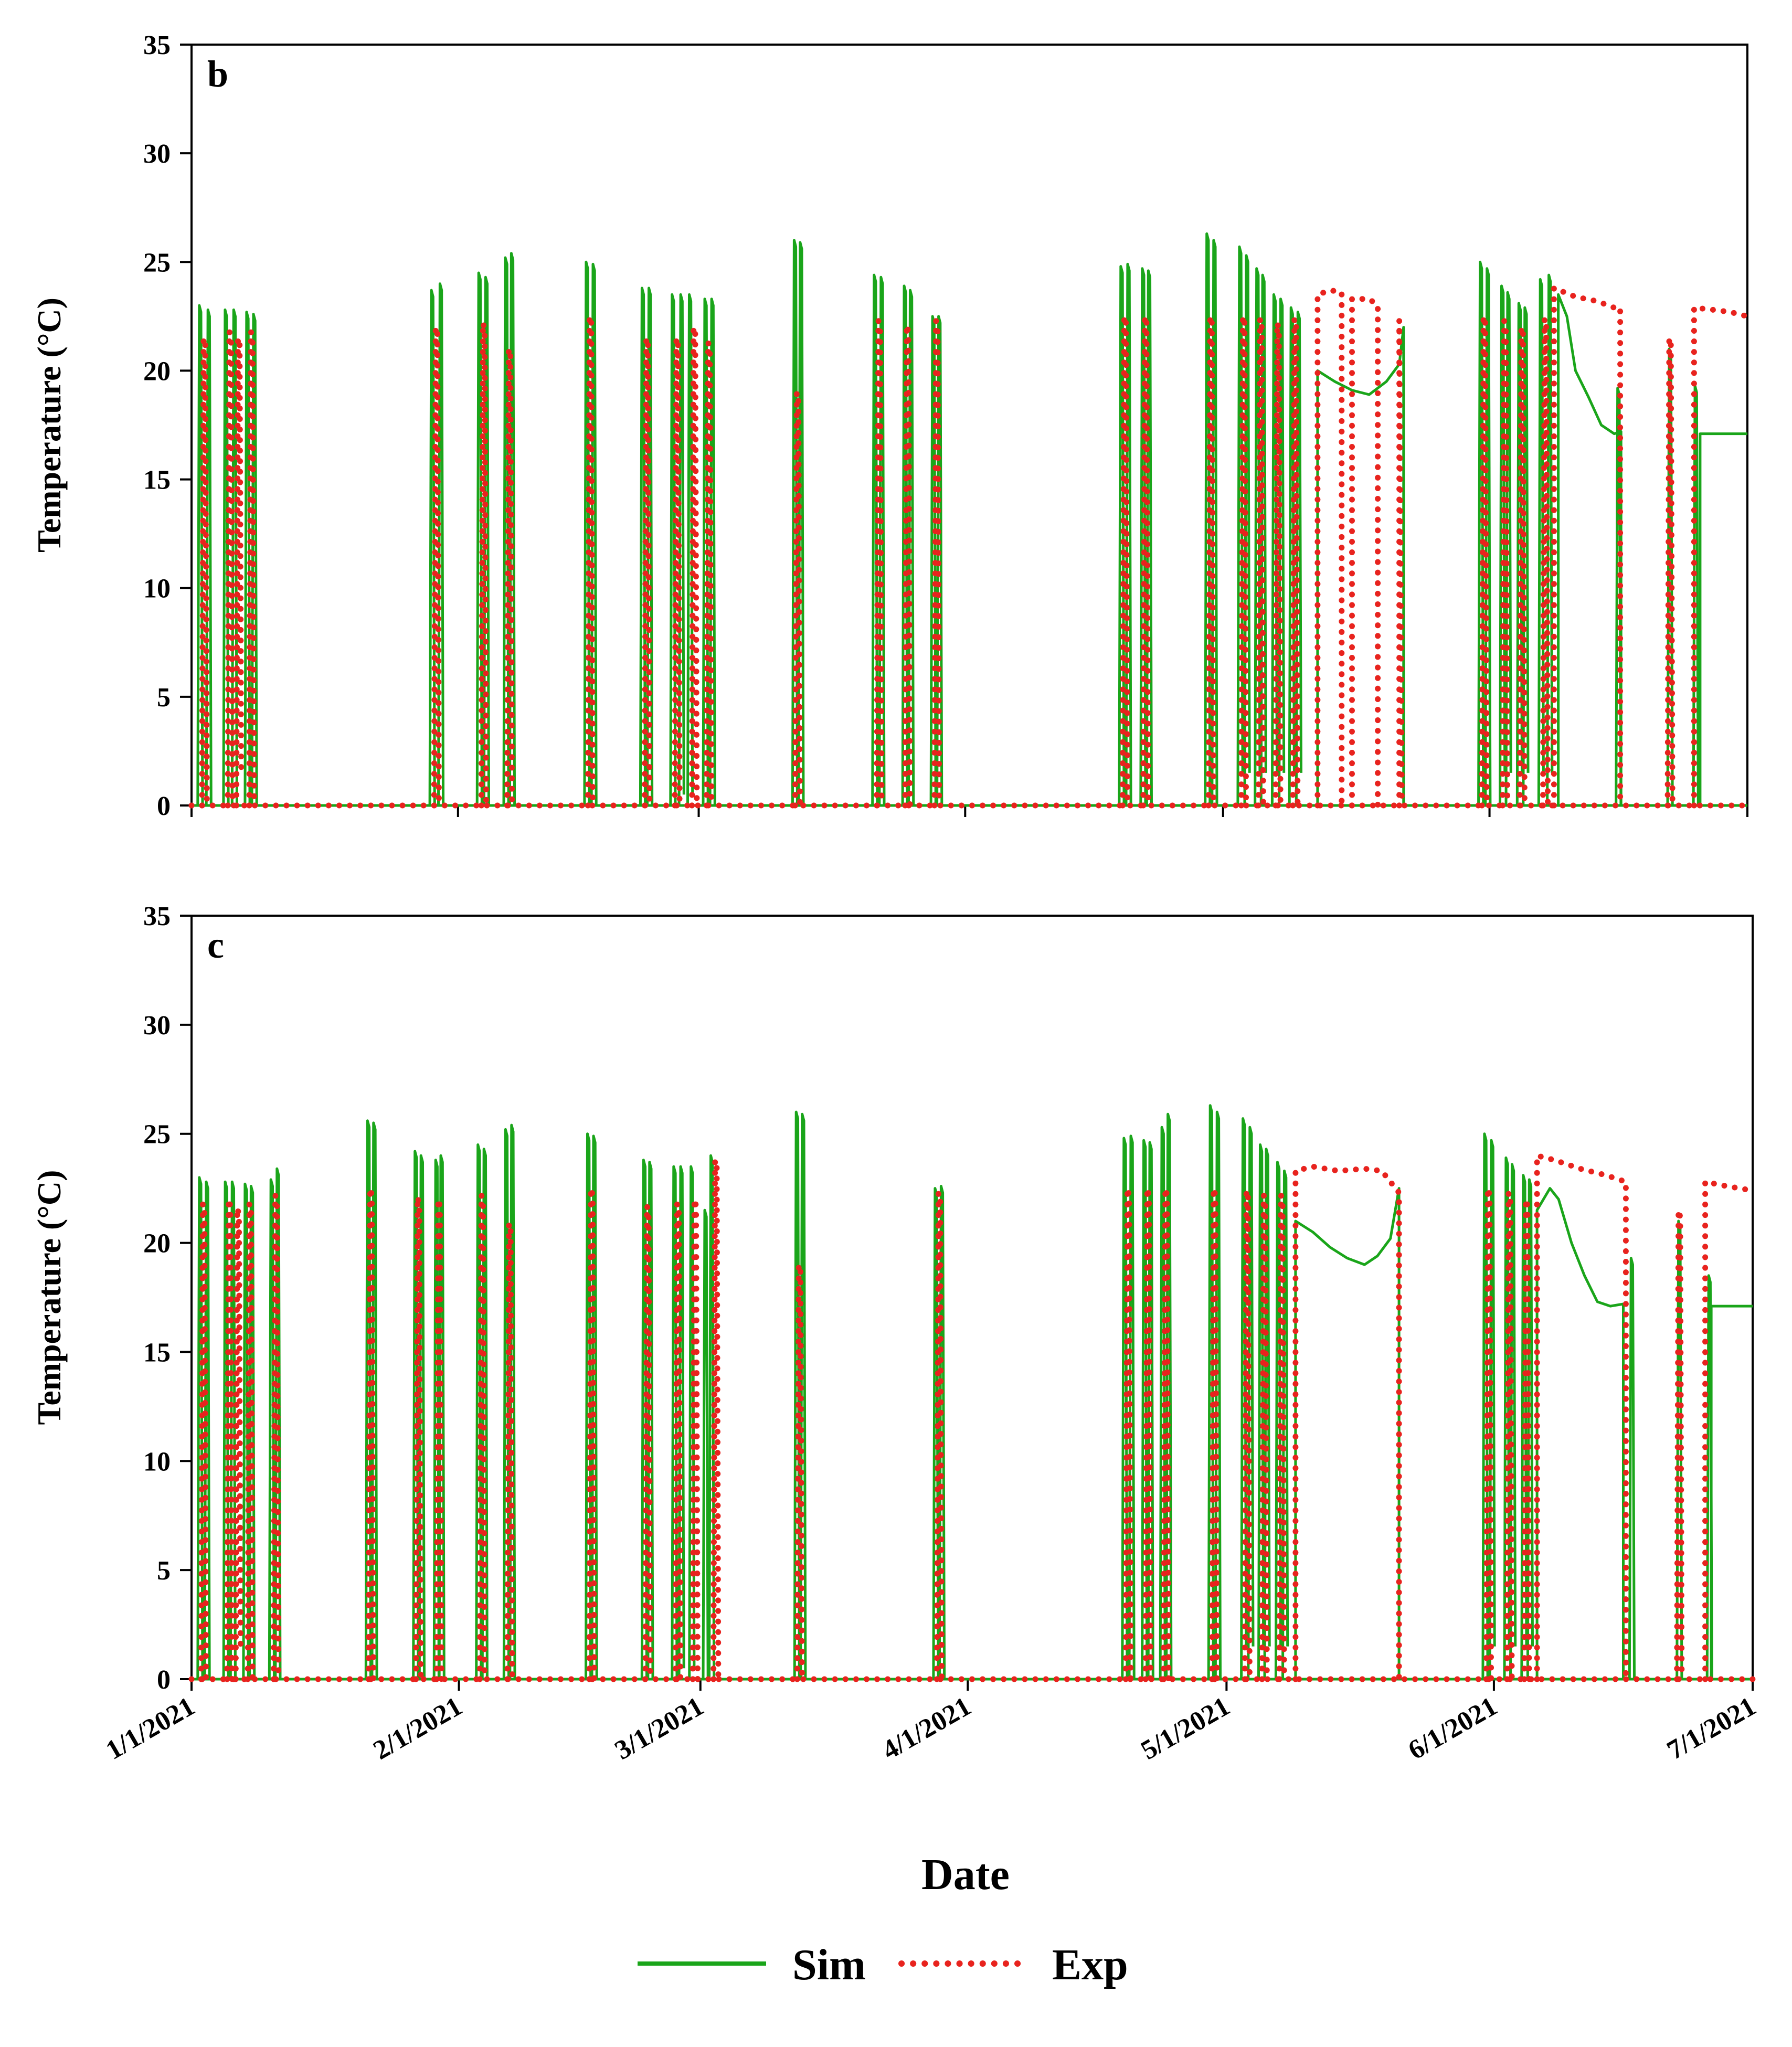 This screenshot has width=1792, height=2047. Describe the element at coordinates (164, 806) in the screenshot. I see `y-tick-label: 0` at that location.